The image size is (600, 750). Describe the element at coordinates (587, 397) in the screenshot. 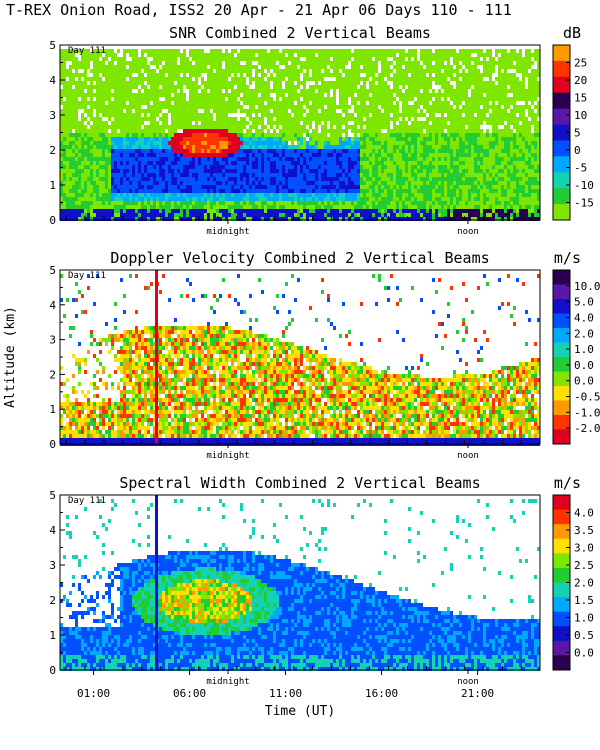

I see `colorbar-tick-label: -0.5` at that location.